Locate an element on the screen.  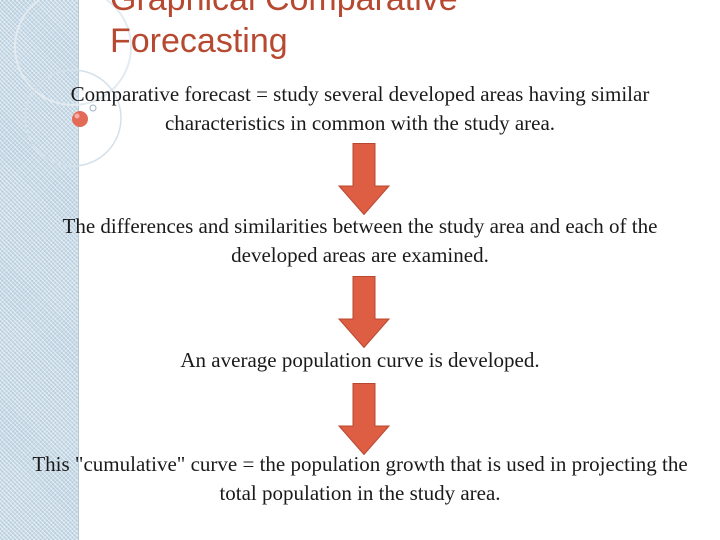
sidebar-divider is located at coordinates (78, 270).